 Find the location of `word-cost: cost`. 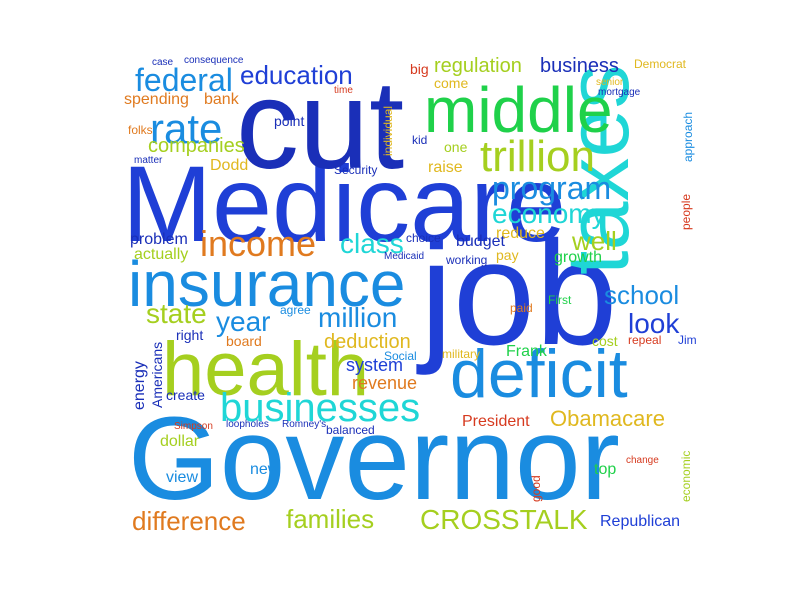

word-cost: cost is located at coordinates (605, 341).